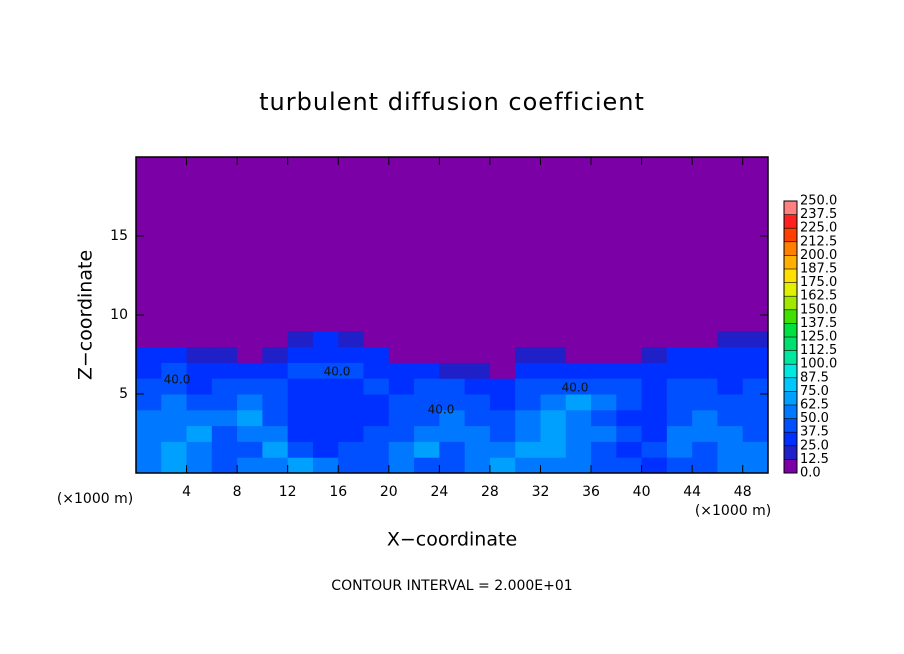  Describe the element at coordinates (389, 492) in the screenshot. I see `x-tick-label: 20` at that location.